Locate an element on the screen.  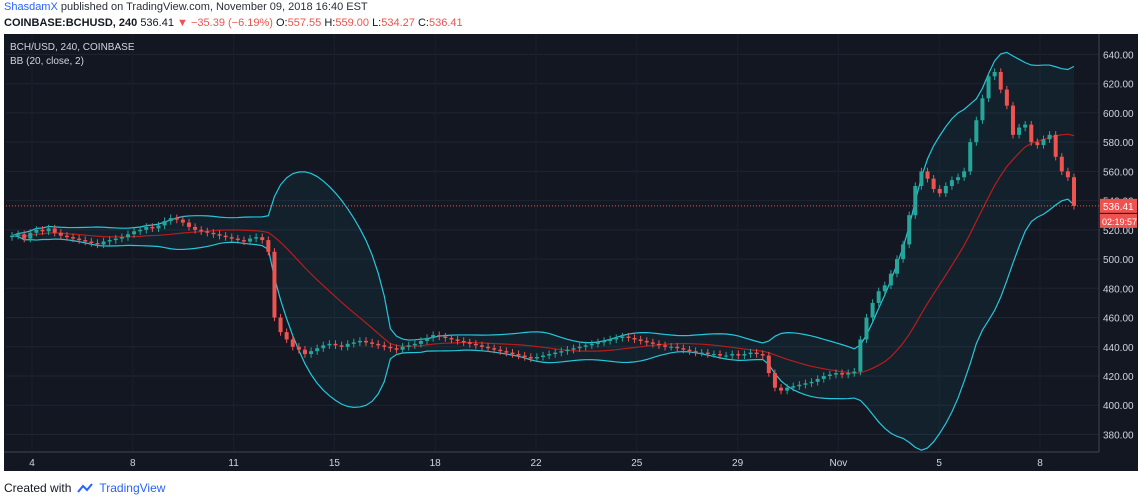
y-tick-label: 500.00 is located at coordinates (1118, 260).